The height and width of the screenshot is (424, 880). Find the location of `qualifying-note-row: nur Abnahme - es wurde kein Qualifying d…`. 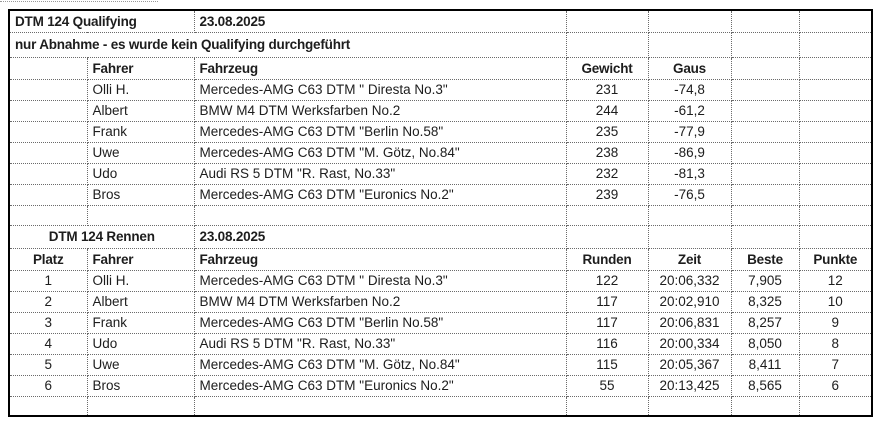

qualifying-note-row: nur Abnahme - es wurde kein Qualifying d… is located at coordinates (440, 44).